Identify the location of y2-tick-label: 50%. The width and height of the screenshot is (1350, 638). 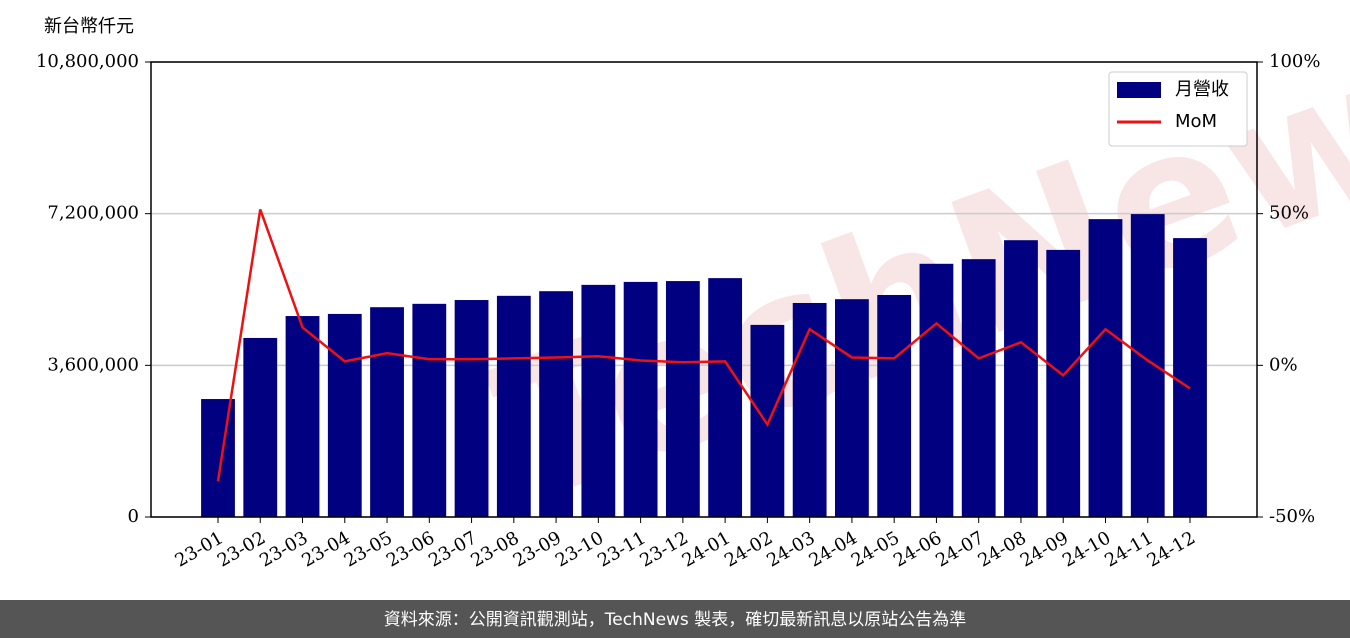
(1289, 213).